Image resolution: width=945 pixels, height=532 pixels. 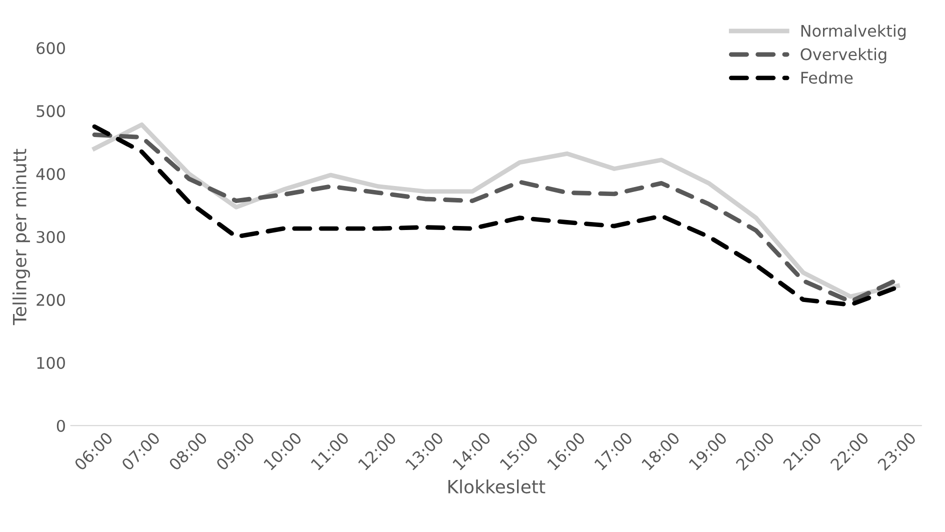 I want to click on legend-label: Overvektig, so click(x=843, y=56).